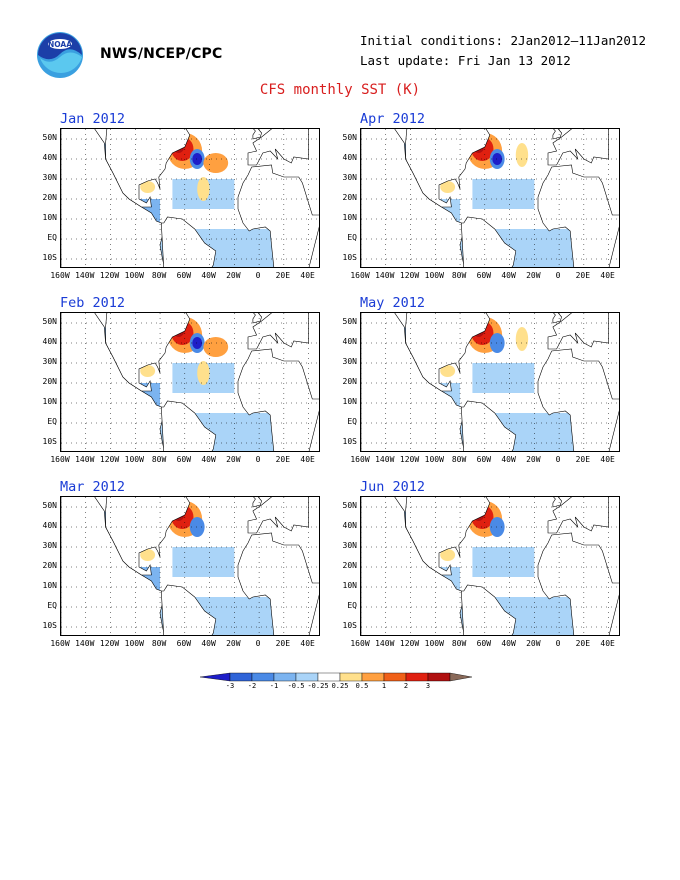 This screenshot has height=880, width=680. What do you see at coordinates (393, 487) in the screenshot?
I see `panel-month-label: Jun 2012` at bounding box center [393, 487].